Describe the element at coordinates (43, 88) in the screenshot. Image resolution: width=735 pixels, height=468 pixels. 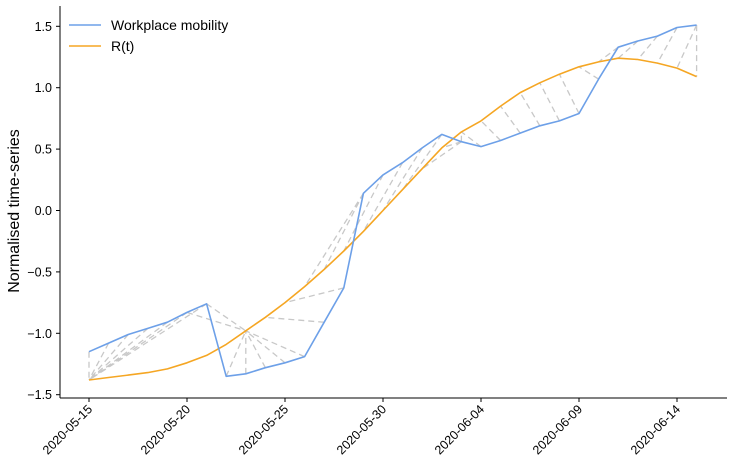
I see `y-tick-label: 1.0` at that location.